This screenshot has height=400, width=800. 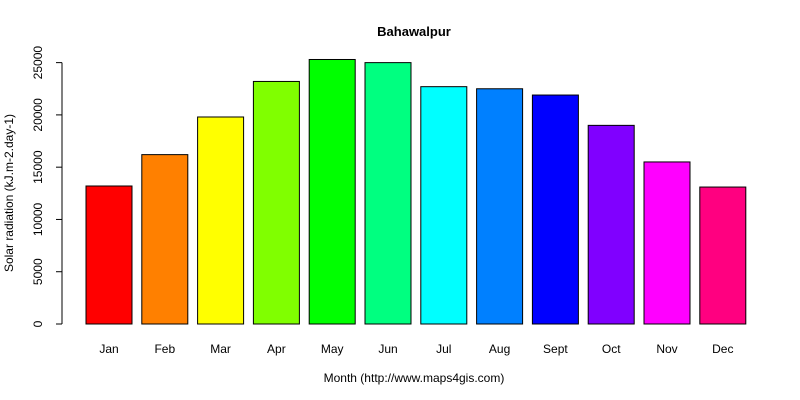 I want to click on x-tick-label: Feb, so click(x=164, y=349).